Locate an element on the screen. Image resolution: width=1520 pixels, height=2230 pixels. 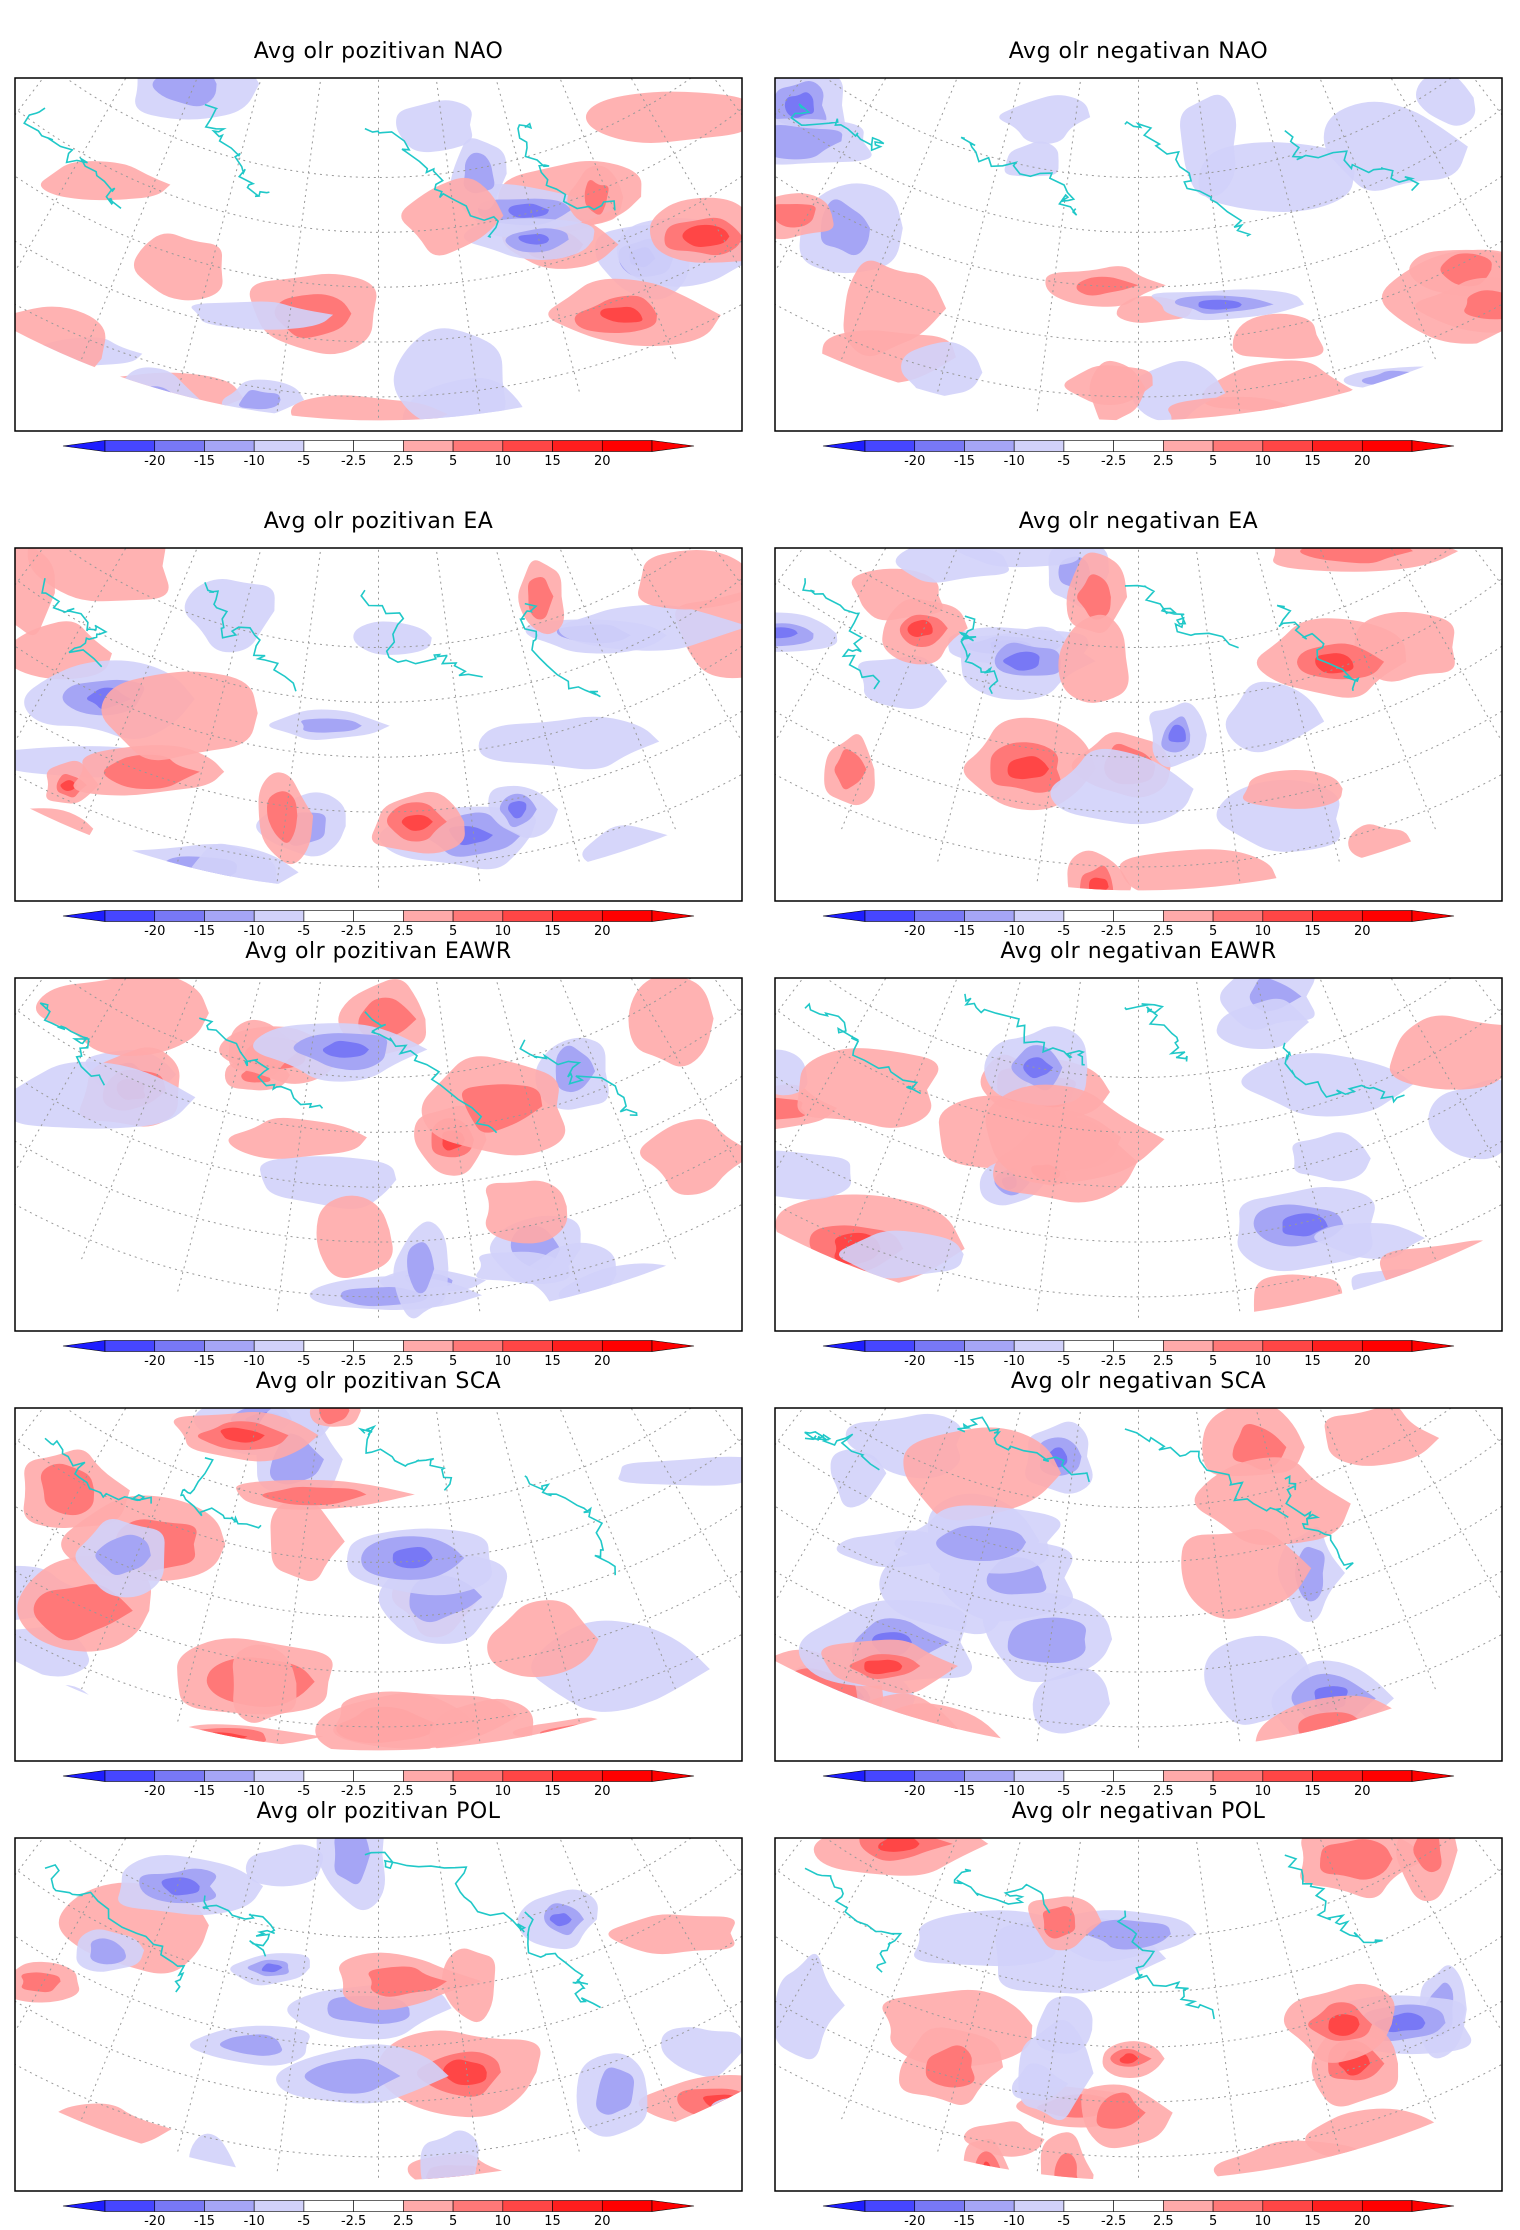
colorbar-tick-label: -5 is located at coordinates (303, 2221).